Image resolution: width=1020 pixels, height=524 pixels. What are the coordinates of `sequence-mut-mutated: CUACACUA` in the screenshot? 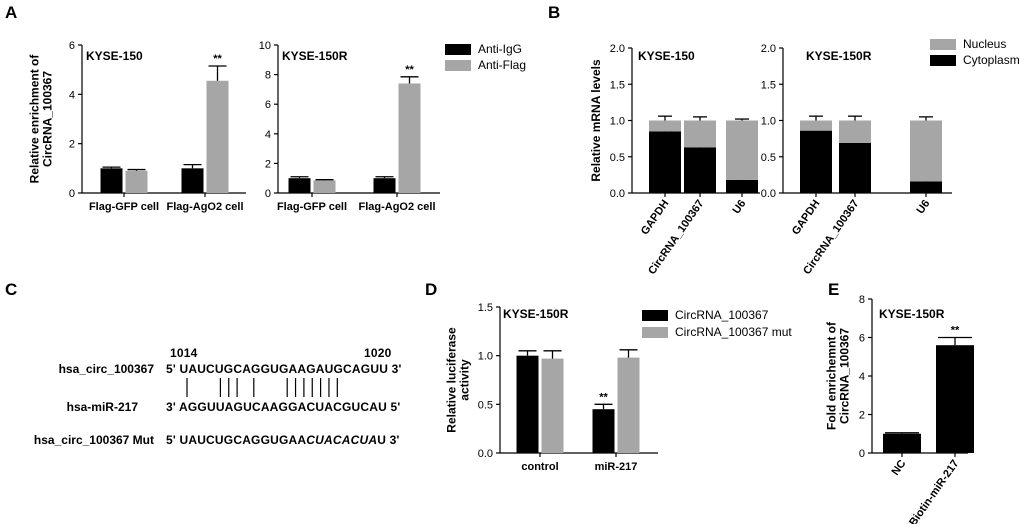 It's located at (341, 440).